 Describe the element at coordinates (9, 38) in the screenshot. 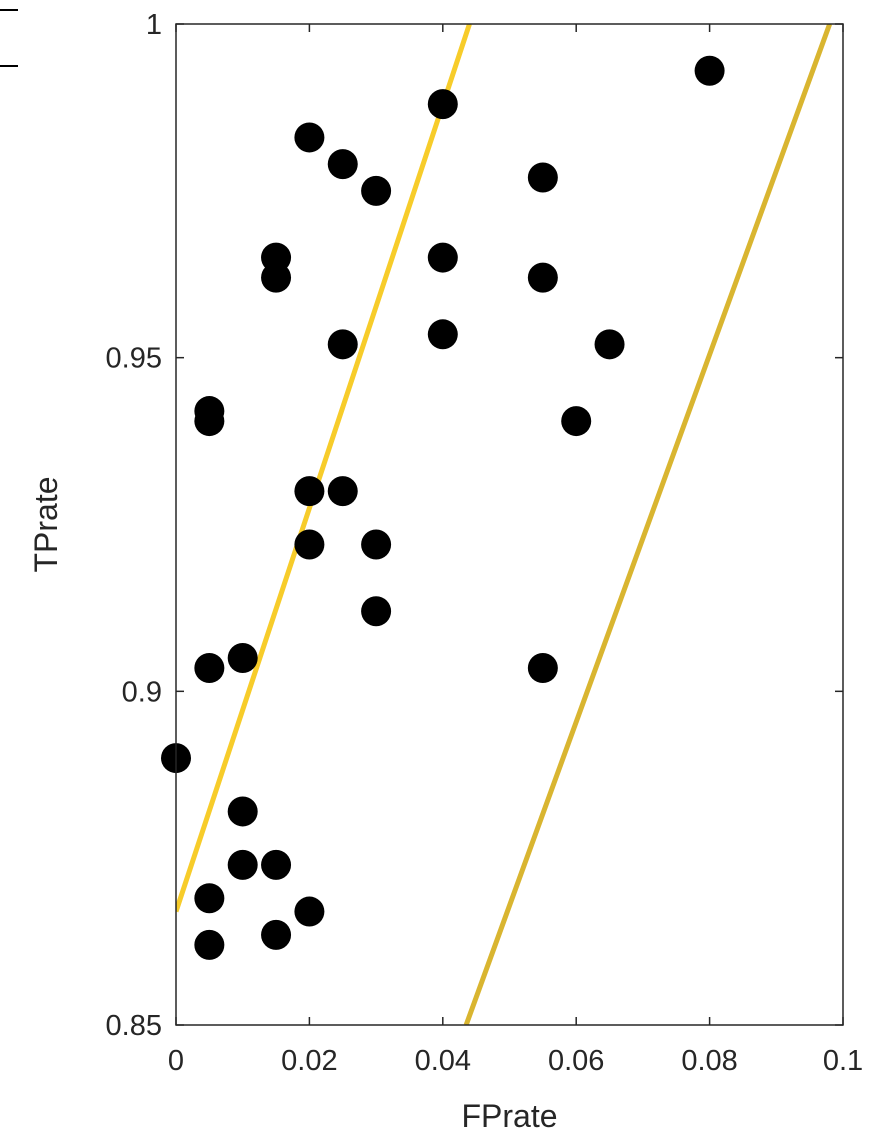

I see `legend-stub` at that location.